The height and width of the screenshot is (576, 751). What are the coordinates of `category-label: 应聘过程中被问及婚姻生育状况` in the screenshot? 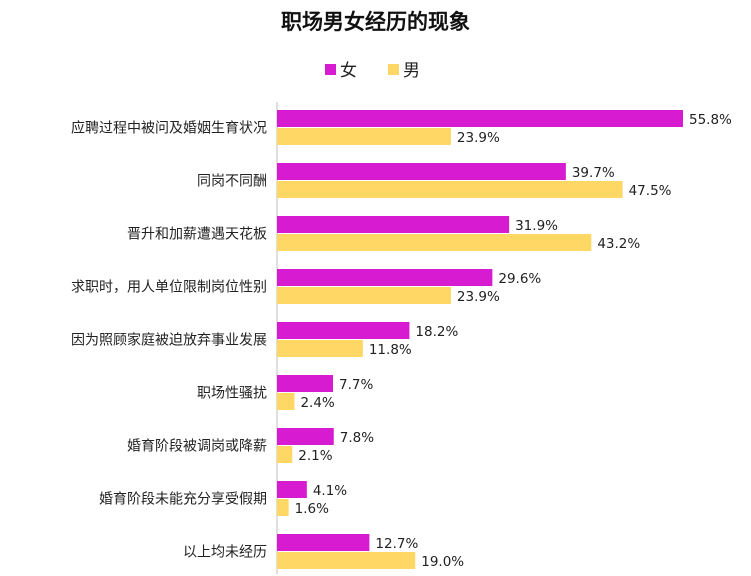 It's located at (169, 128).